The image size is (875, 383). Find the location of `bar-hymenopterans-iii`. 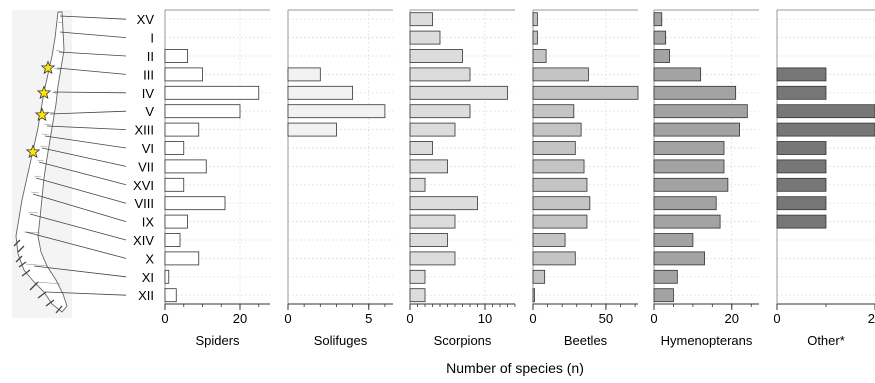

bar-hymenopterans-iii is located at coordinates (677, 74).